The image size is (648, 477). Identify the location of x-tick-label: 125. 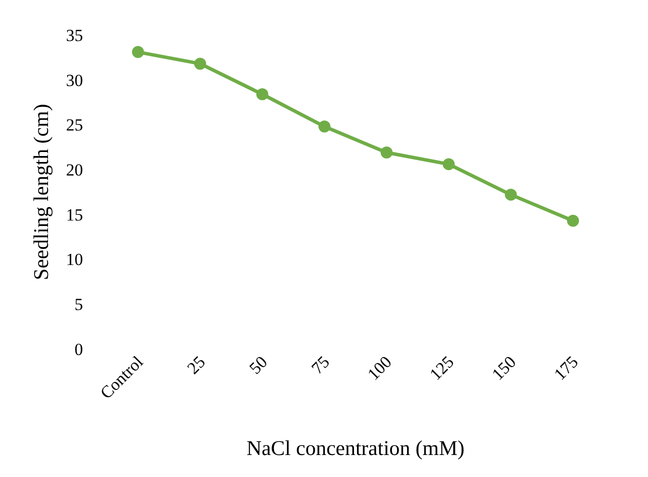
(442, 368).